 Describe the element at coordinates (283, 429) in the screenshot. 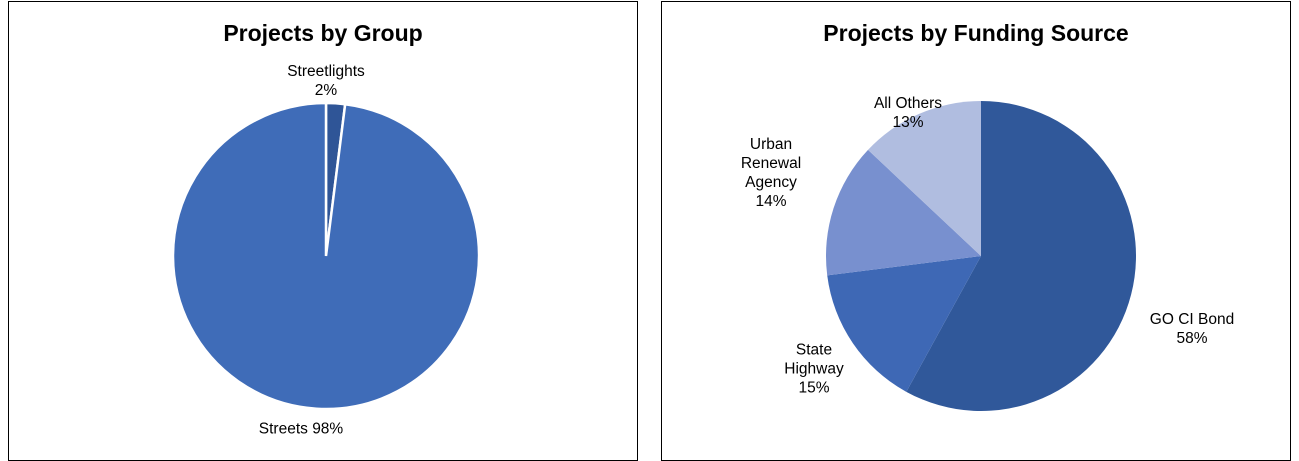

I see `slice-category: Streets` at that location.